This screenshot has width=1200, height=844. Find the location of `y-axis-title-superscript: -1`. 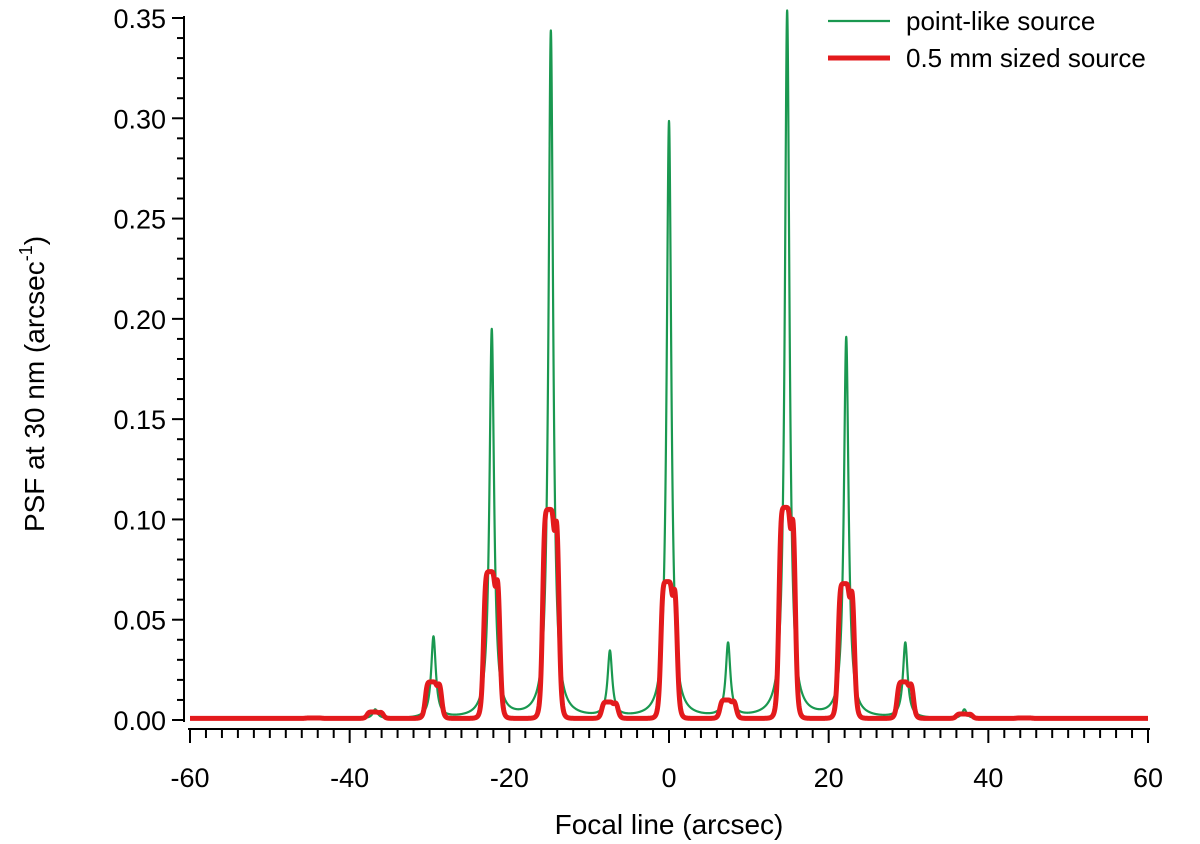

y-axis-title-superscript: -1 is located at coordinates (26, 253).